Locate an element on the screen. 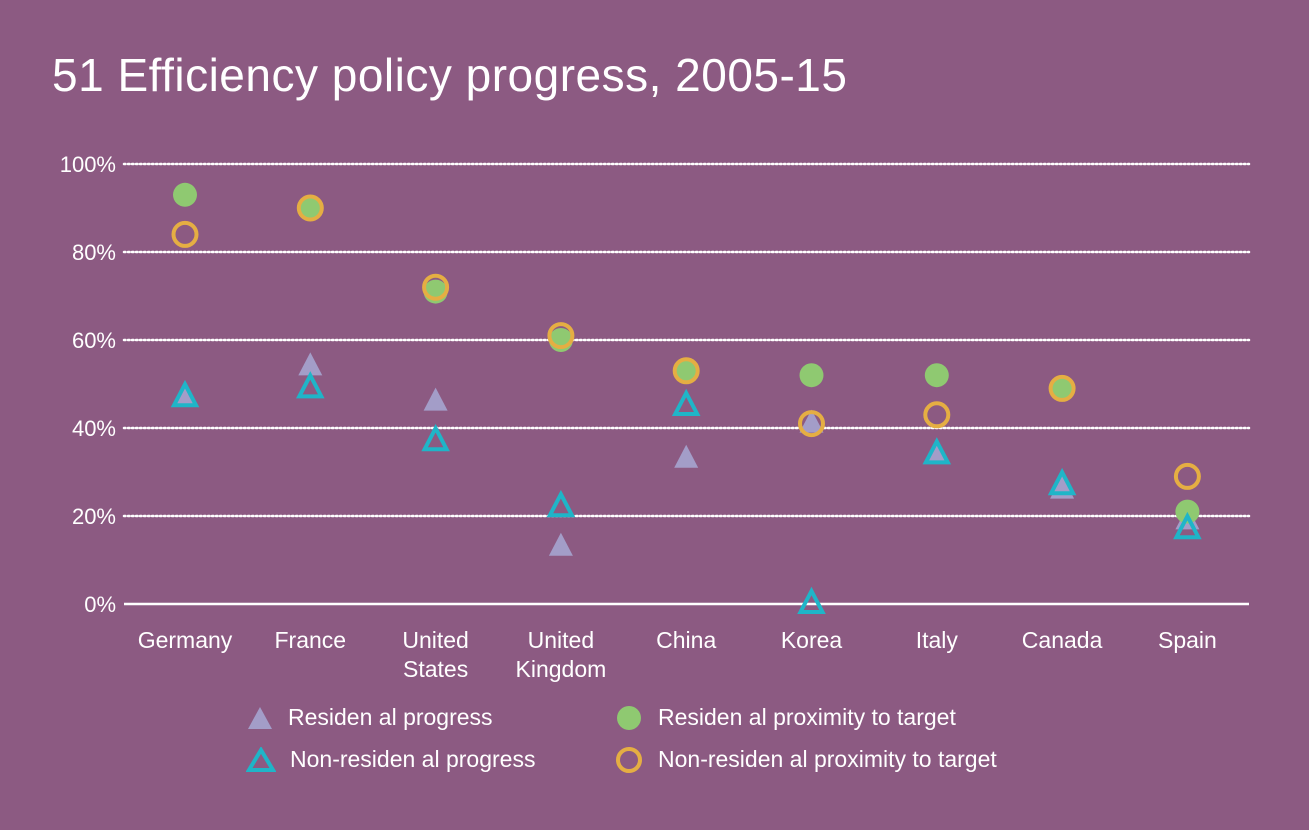 The height and width of the screenshot is (830, 1309). chart-title: 51 Efficiency policy progress, 2005-15 is located at coordinates (450, 75).